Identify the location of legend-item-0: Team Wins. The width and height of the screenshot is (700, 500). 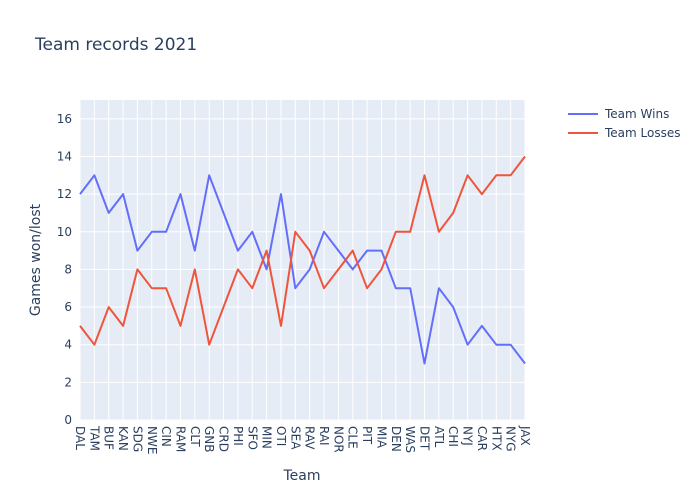
(618, 114).